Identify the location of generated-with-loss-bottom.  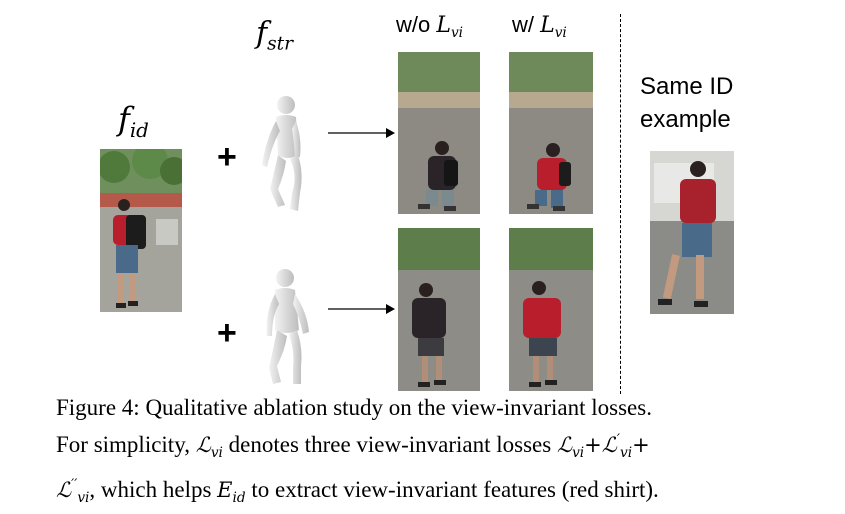
(551, 309).